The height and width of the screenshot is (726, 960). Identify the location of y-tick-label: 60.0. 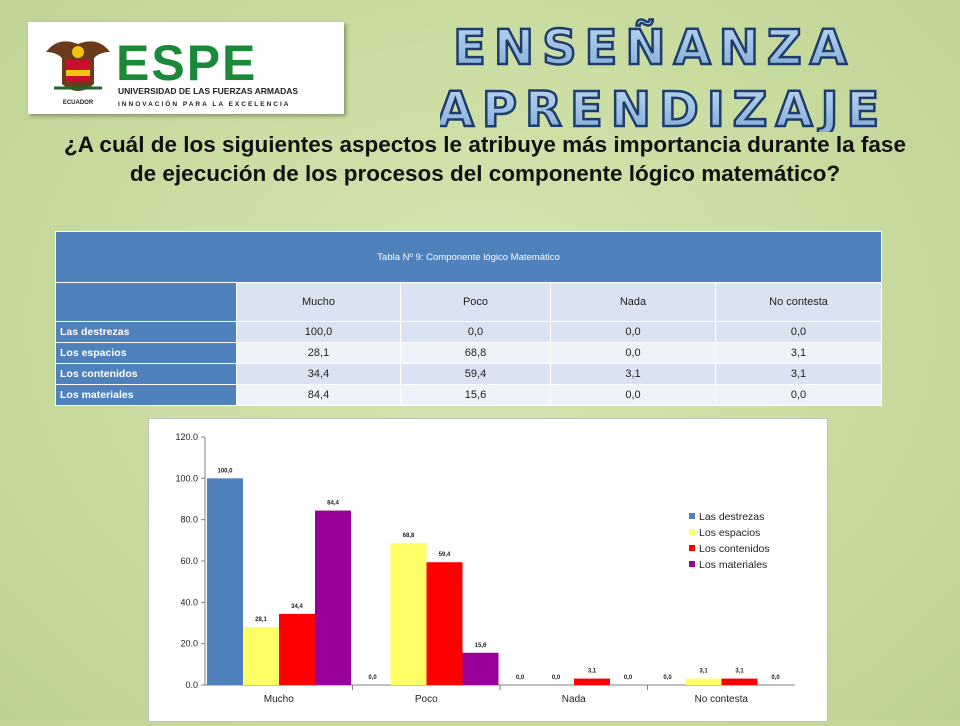
(189, 561).